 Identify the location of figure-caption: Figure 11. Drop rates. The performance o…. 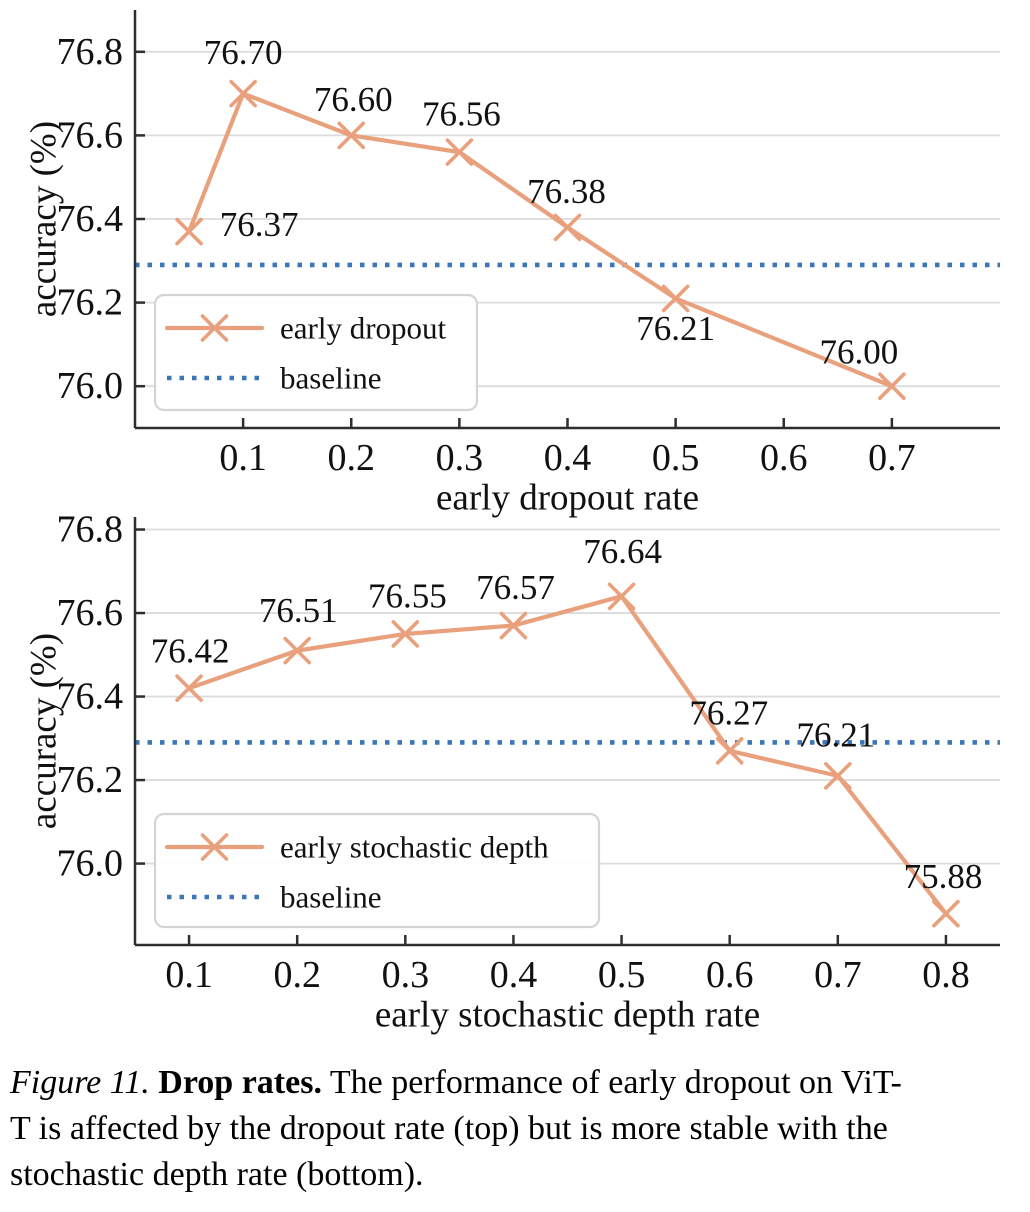
(517, 1129).